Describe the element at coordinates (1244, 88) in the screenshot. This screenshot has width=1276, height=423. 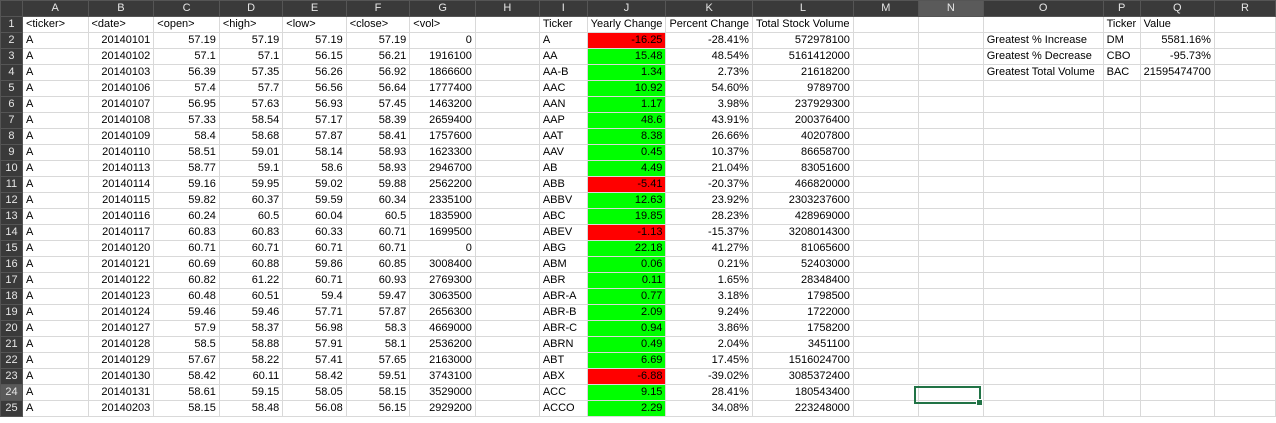
I see `cell-r5` at that location.